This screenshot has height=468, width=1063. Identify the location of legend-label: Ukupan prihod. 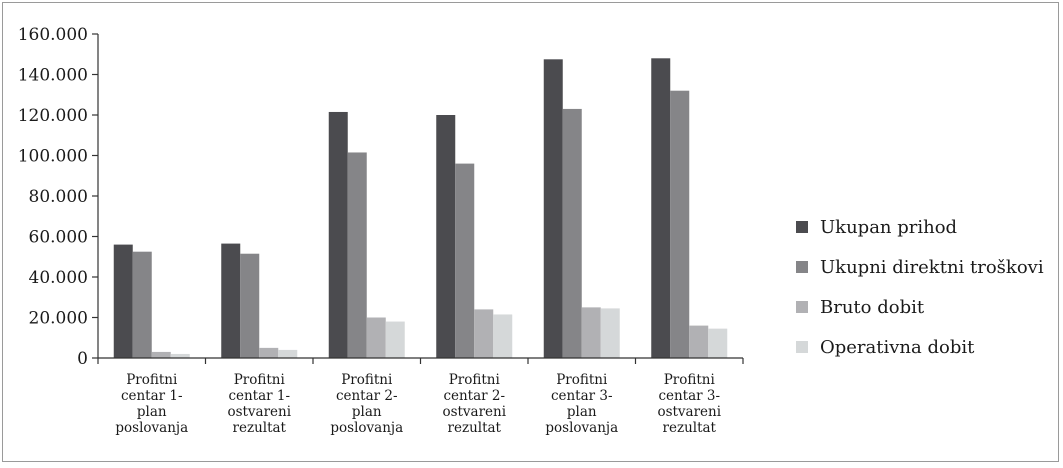
(888, 227).